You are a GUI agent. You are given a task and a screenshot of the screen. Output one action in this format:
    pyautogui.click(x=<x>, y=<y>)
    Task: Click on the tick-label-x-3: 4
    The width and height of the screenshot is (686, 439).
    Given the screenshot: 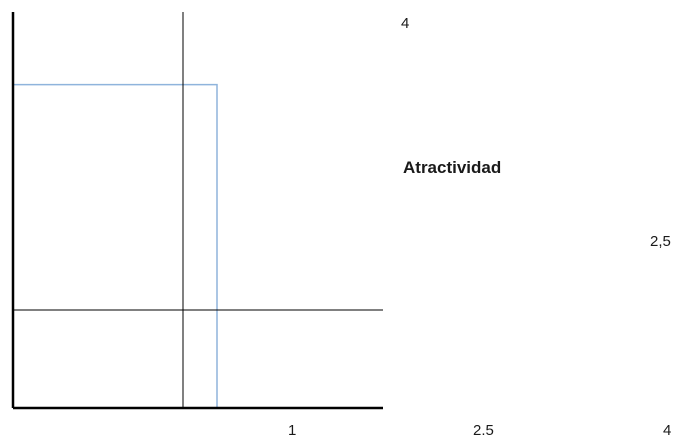 What is the action you would take?
    pyautogui.click(x=667, y=430)
    